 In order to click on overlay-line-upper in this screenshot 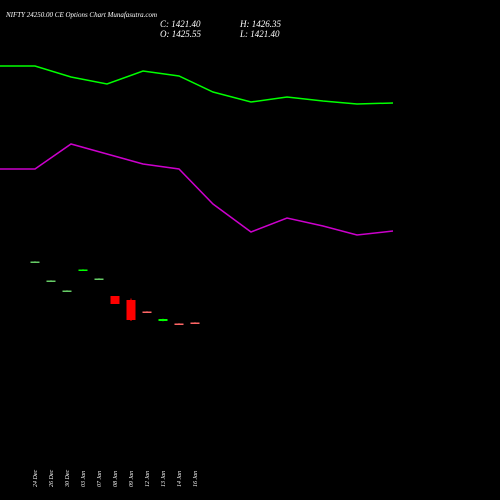, I will do `click(197, 85)`.